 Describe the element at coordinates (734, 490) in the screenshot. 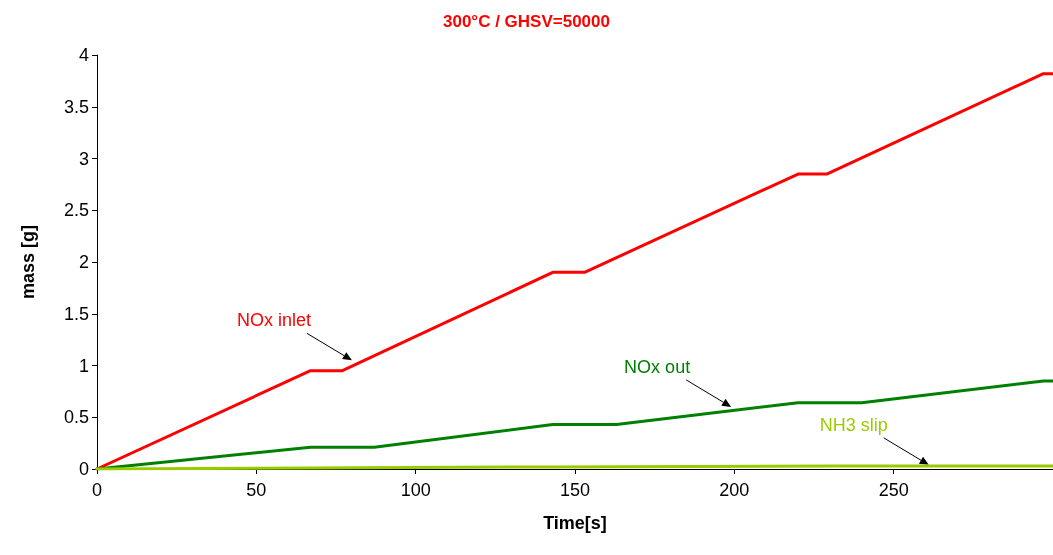

I see `x-tick-label: 200` at that location.